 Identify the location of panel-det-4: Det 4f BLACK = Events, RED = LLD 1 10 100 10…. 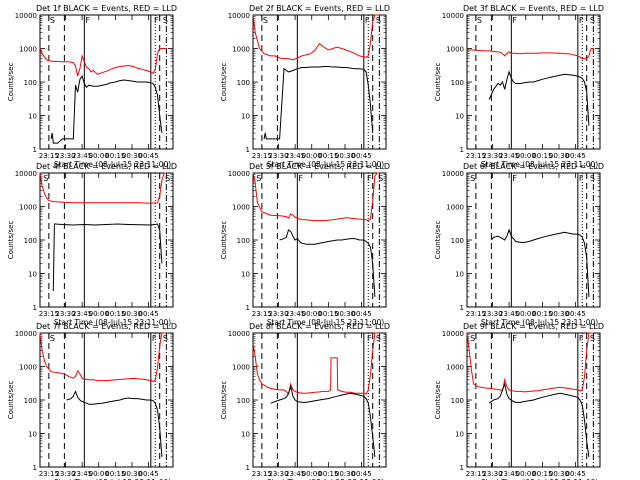
(92, 244).